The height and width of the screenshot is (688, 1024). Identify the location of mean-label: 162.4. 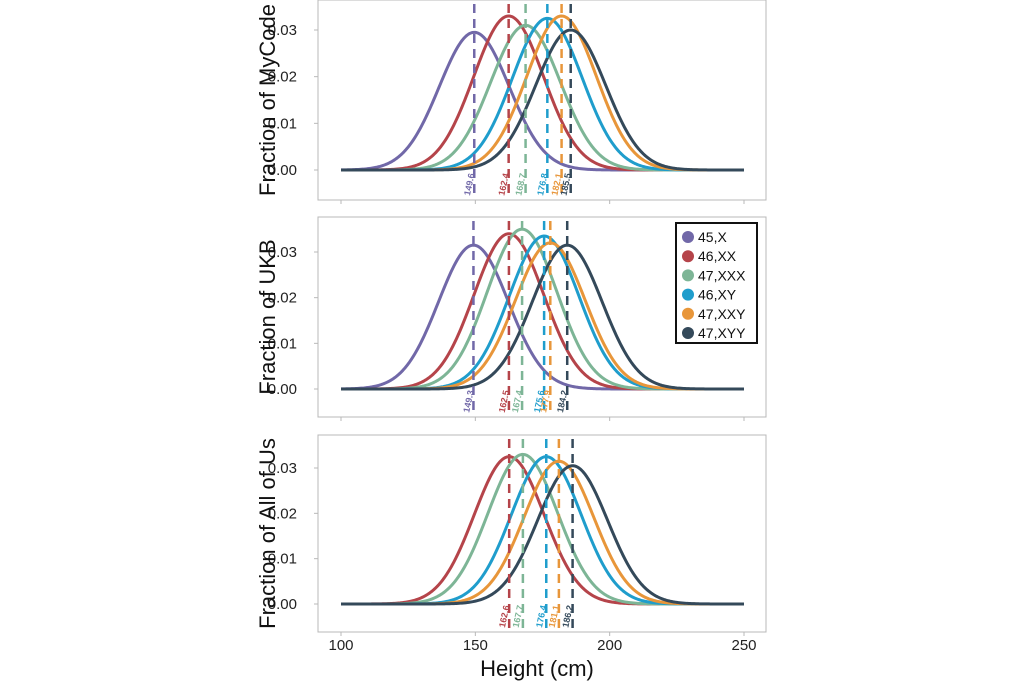
(503, 184).